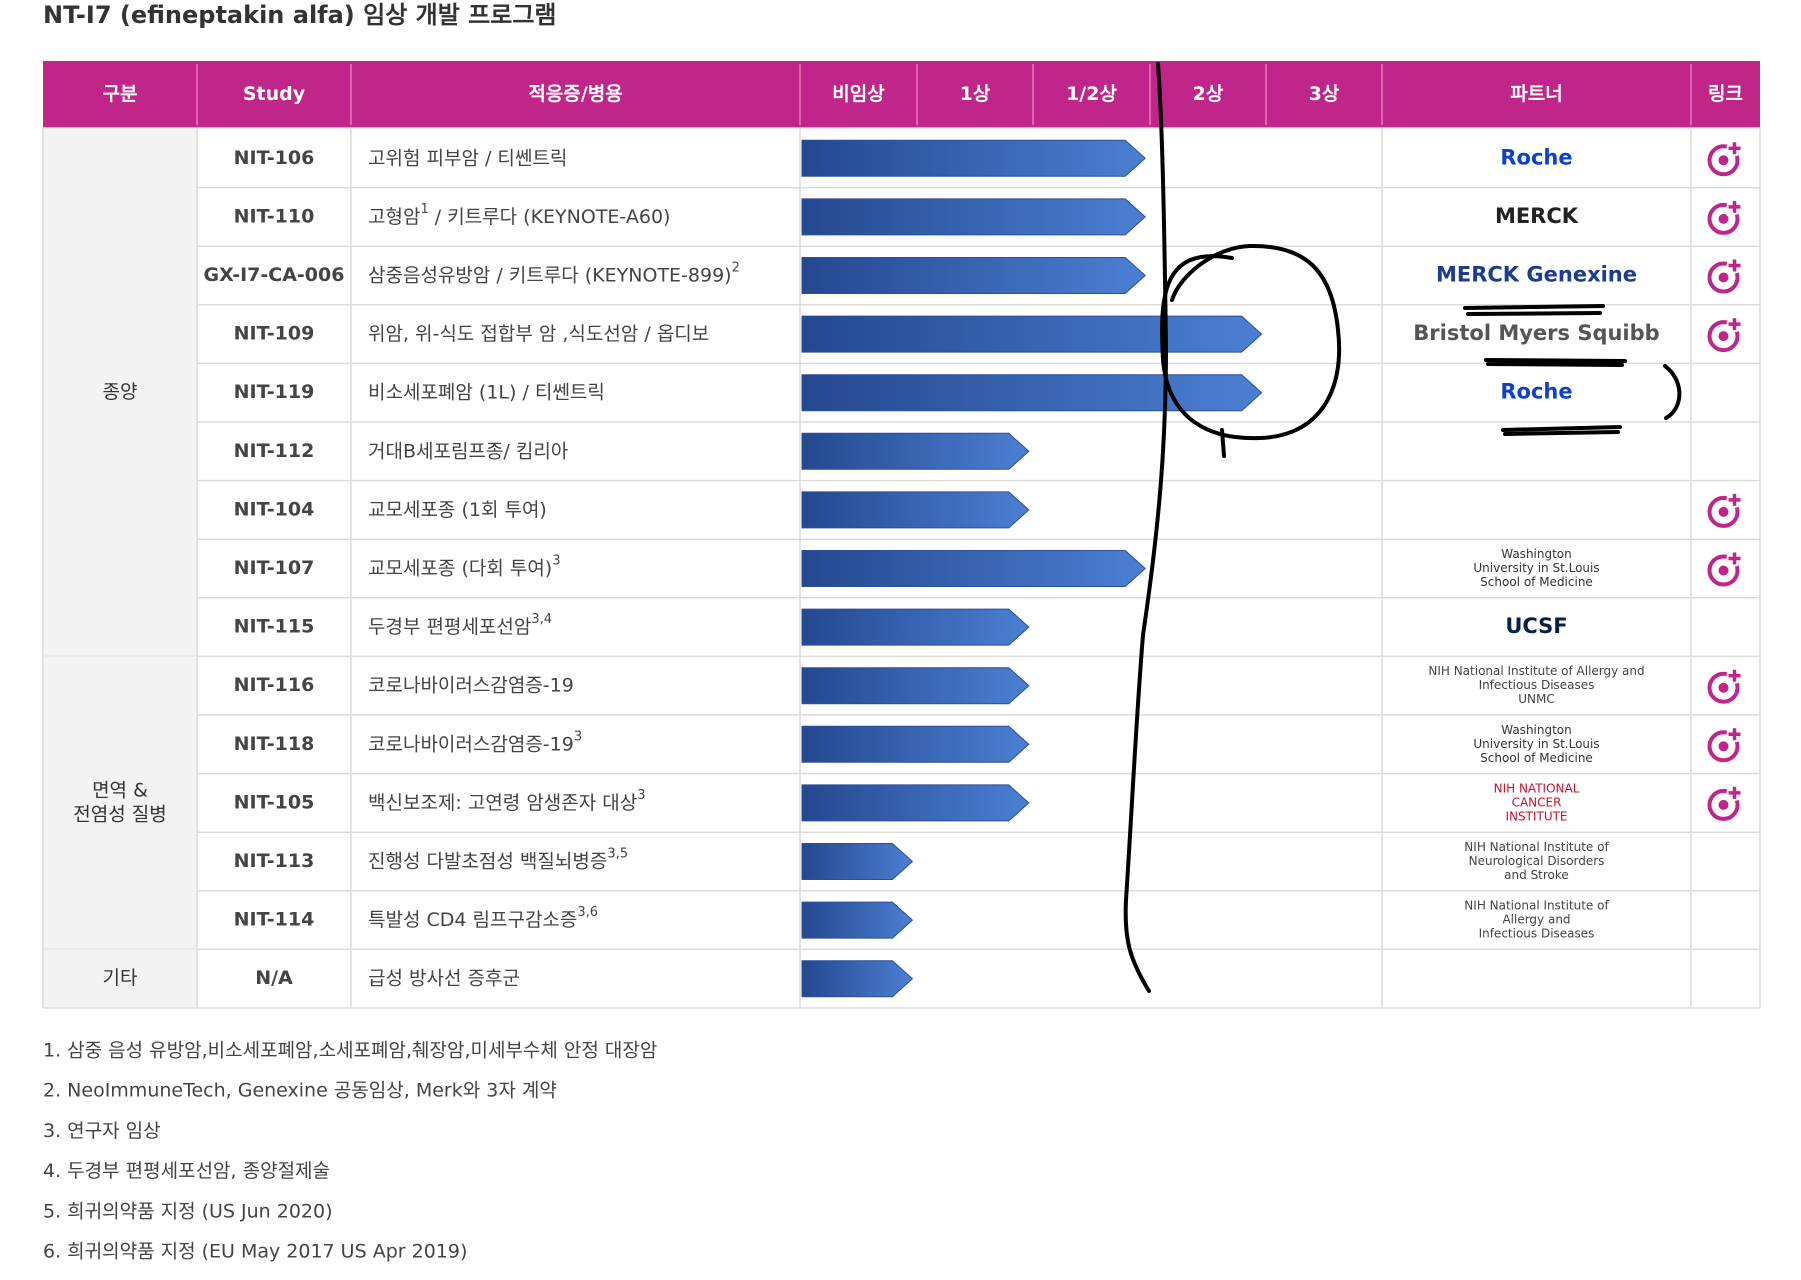 Image resolution: width=1801 pixels, height=1280 pixels. What do you see at coordinates (1536, 554) in the screenshot?
I see `partner-logo-text: Washington` at bounding box center [1536, 554].